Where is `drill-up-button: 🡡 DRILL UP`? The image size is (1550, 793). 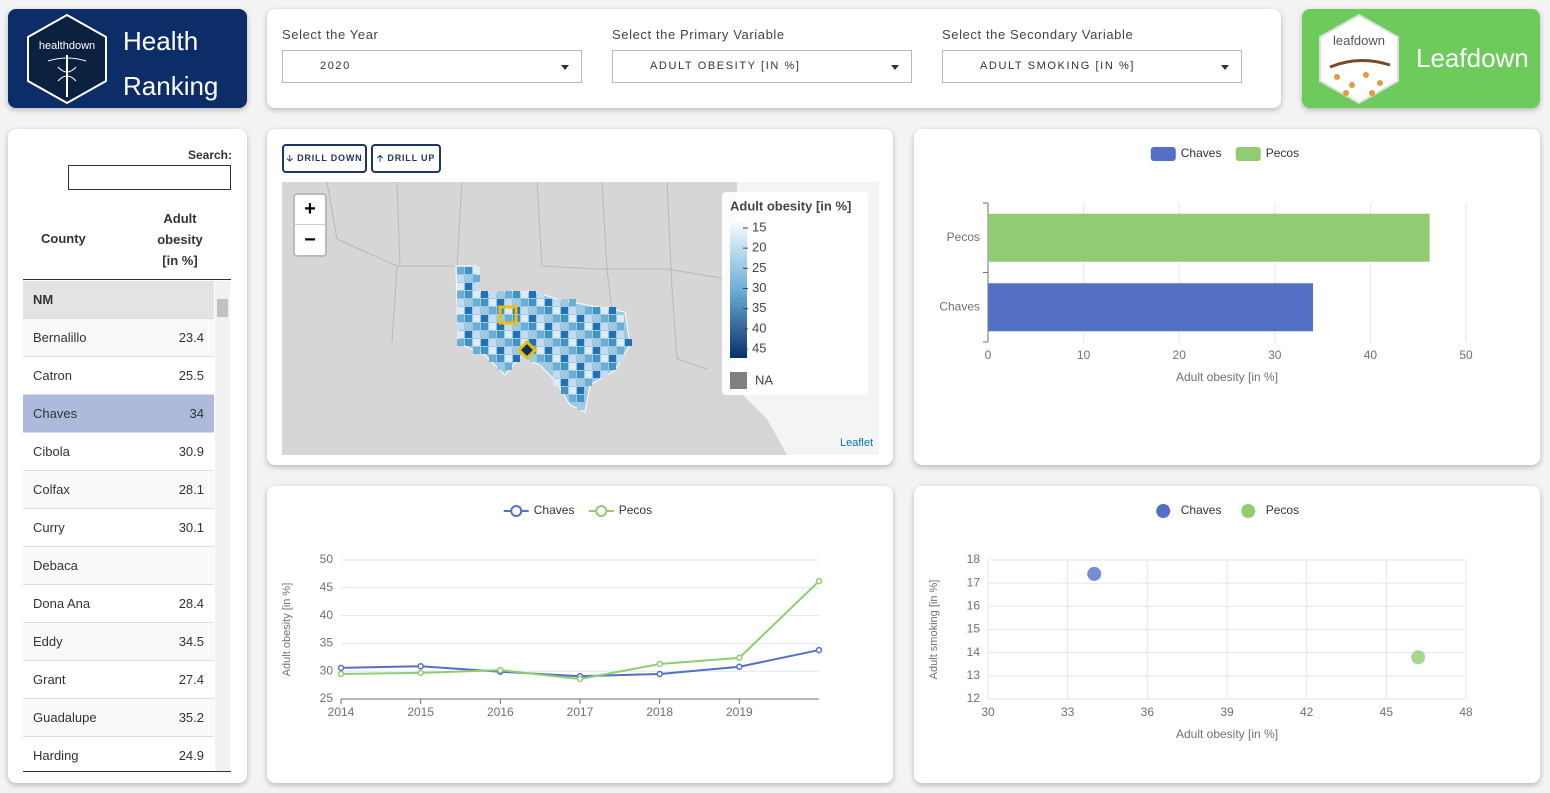 drill-up-button: 🡡 DRILL UP is located at coordinates (406, 158).